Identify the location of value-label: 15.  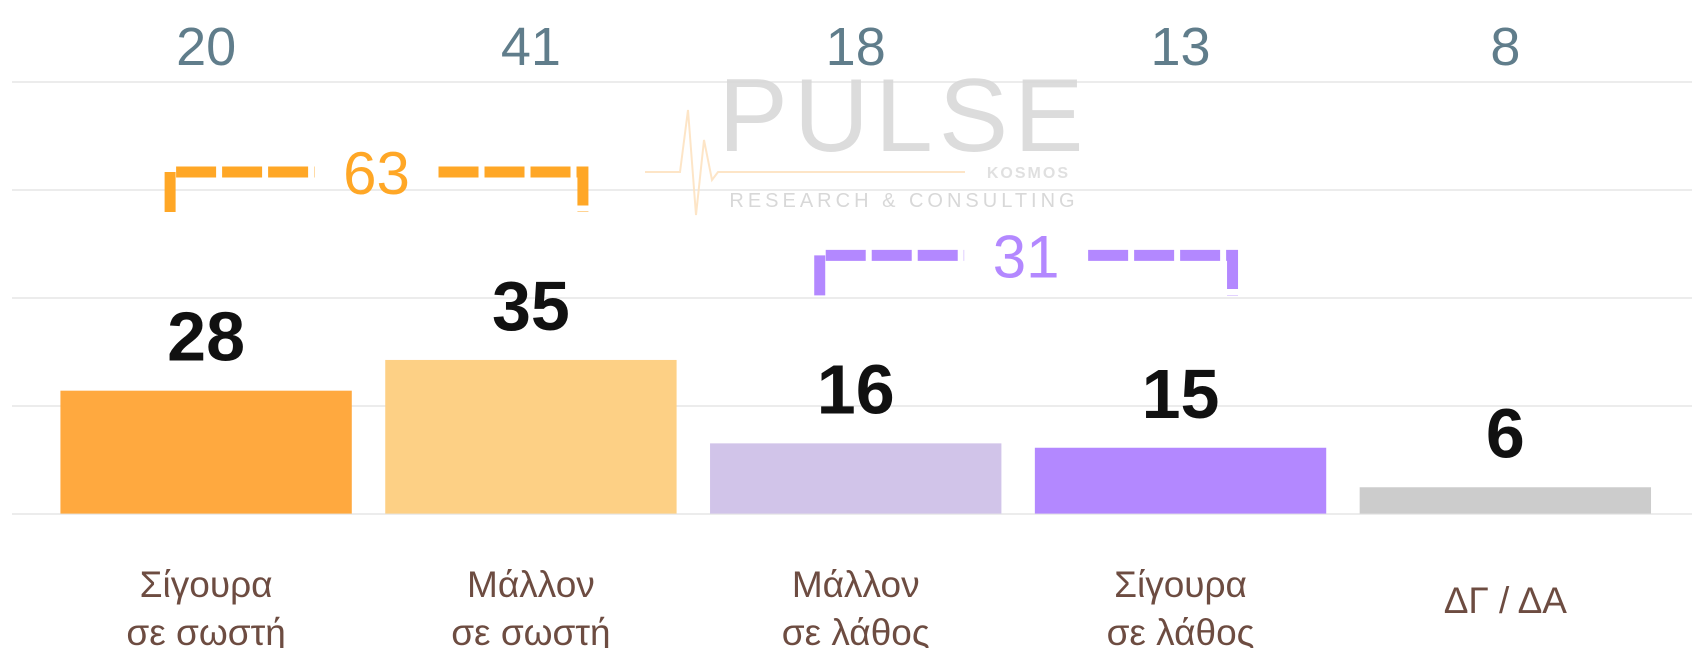
(1181, 394).